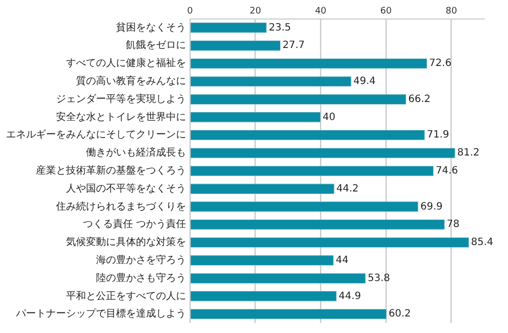 The height and width of the screenshot is (333, 508). Describe the element at coordinates (347, 188) in the screenshot. I see `data-label: 44.2` at that location.